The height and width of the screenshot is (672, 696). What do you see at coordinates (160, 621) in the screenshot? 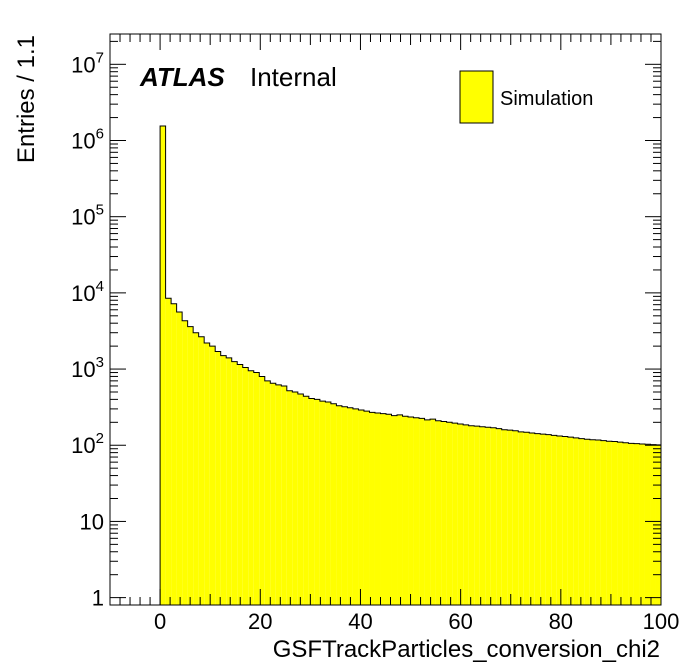
I see `x-tick-label: 0` at bounding box center [160, 621].